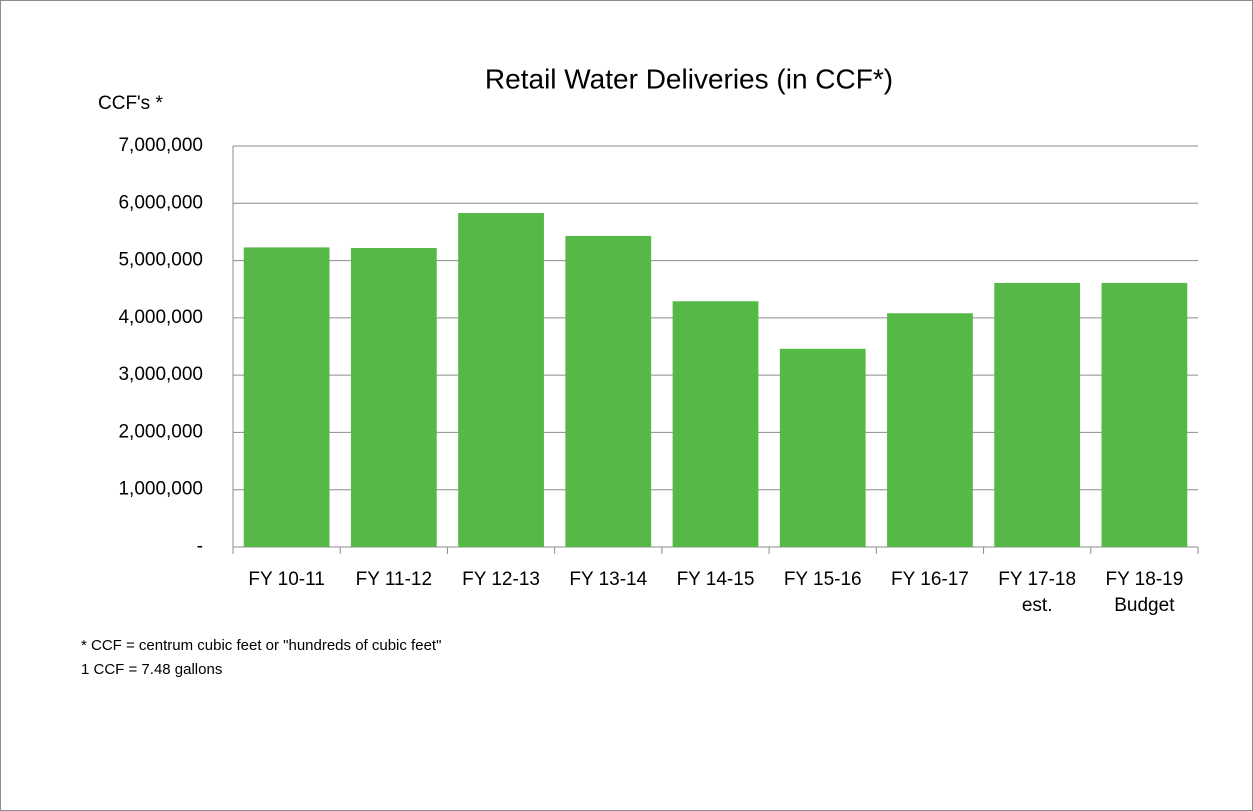  Describe the element at coordinates (160, 489) in the screenshot. I see `y-tick-label: 1,000,000` at that location.